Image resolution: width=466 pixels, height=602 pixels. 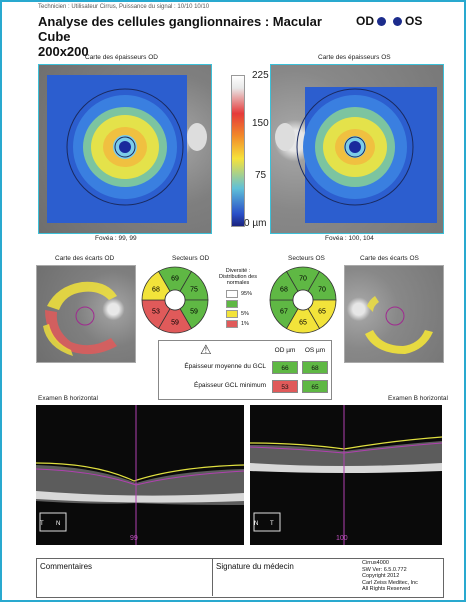 I want to click on os-sector-value-0: 70, so click(x=303, y=279).